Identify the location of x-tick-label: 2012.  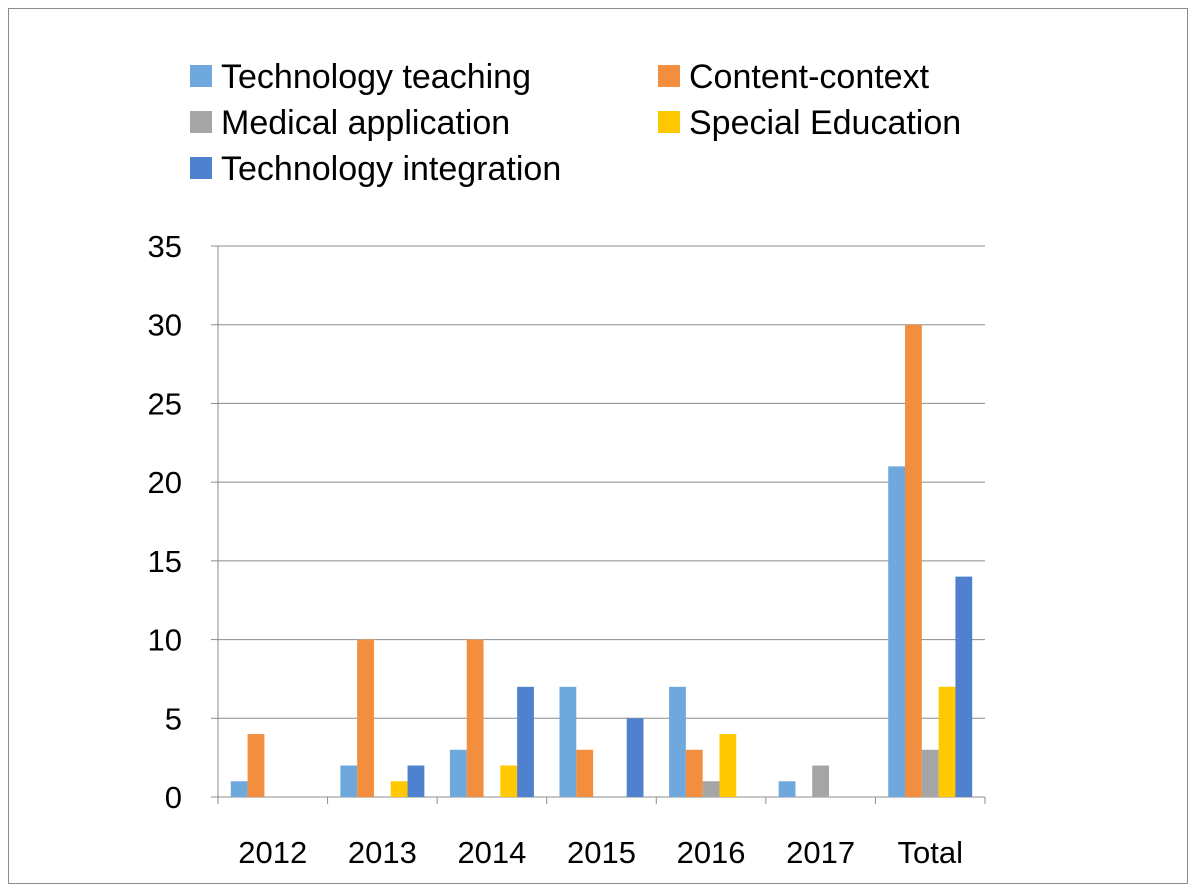
(272, 852).